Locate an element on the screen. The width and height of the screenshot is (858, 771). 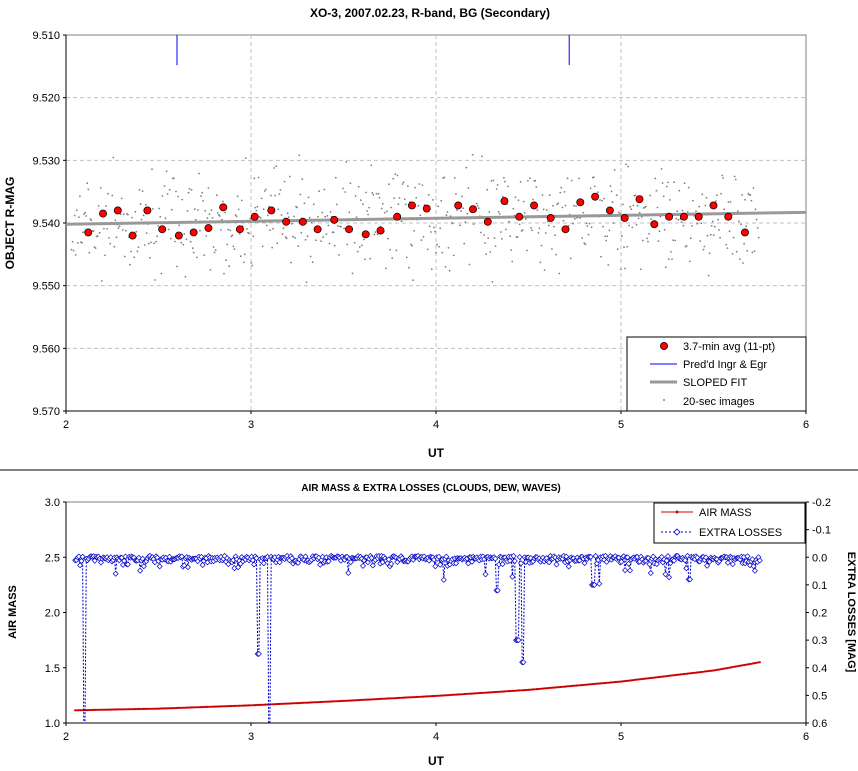
x-tick-label: 3 is located at coordinates (251, 737).